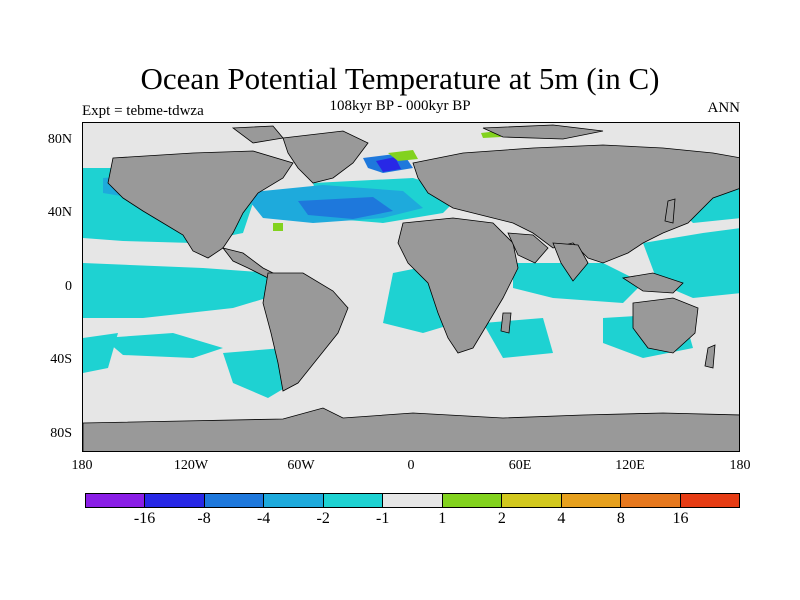 Image resolution: width=800 pixels, height=600 pixels. Describe the element at coordinates (400, 78) in the screenshot. I see `plot-title: Ocean Potential Temperature at 5m (in C)` at that location.